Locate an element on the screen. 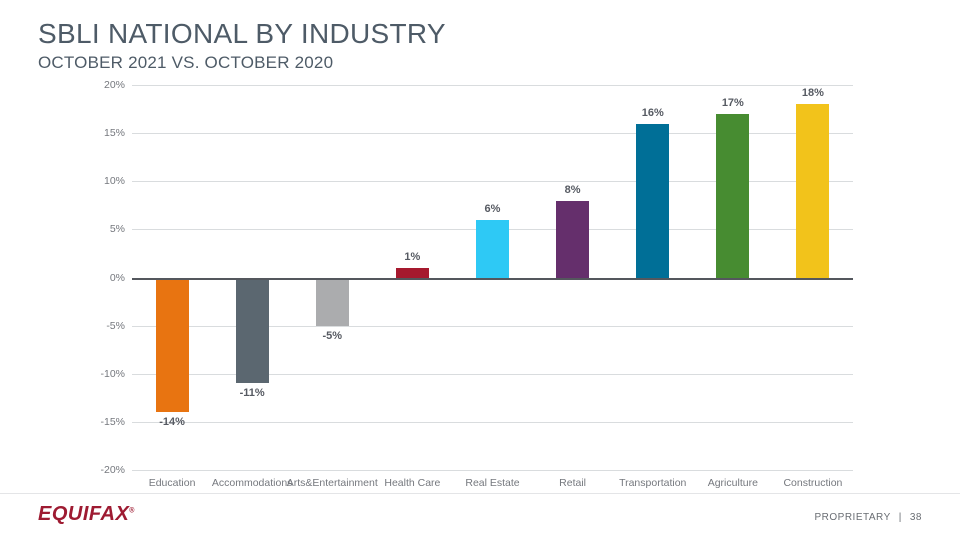 Image resolution: width=960 pixels, height=540 pixels. bar-transportation is located at coordinates (653, 200).